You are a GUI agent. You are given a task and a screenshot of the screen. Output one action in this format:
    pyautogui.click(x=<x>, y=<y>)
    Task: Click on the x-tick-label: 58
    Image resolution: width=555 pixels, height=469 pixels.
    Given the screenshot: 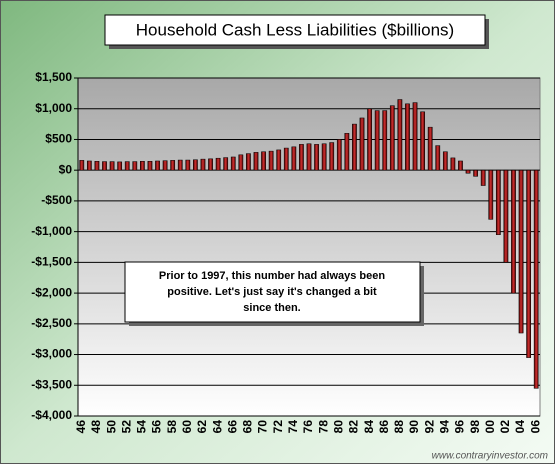 What is the action you would take?
    pyautogui.click(x=172, y=427)
    